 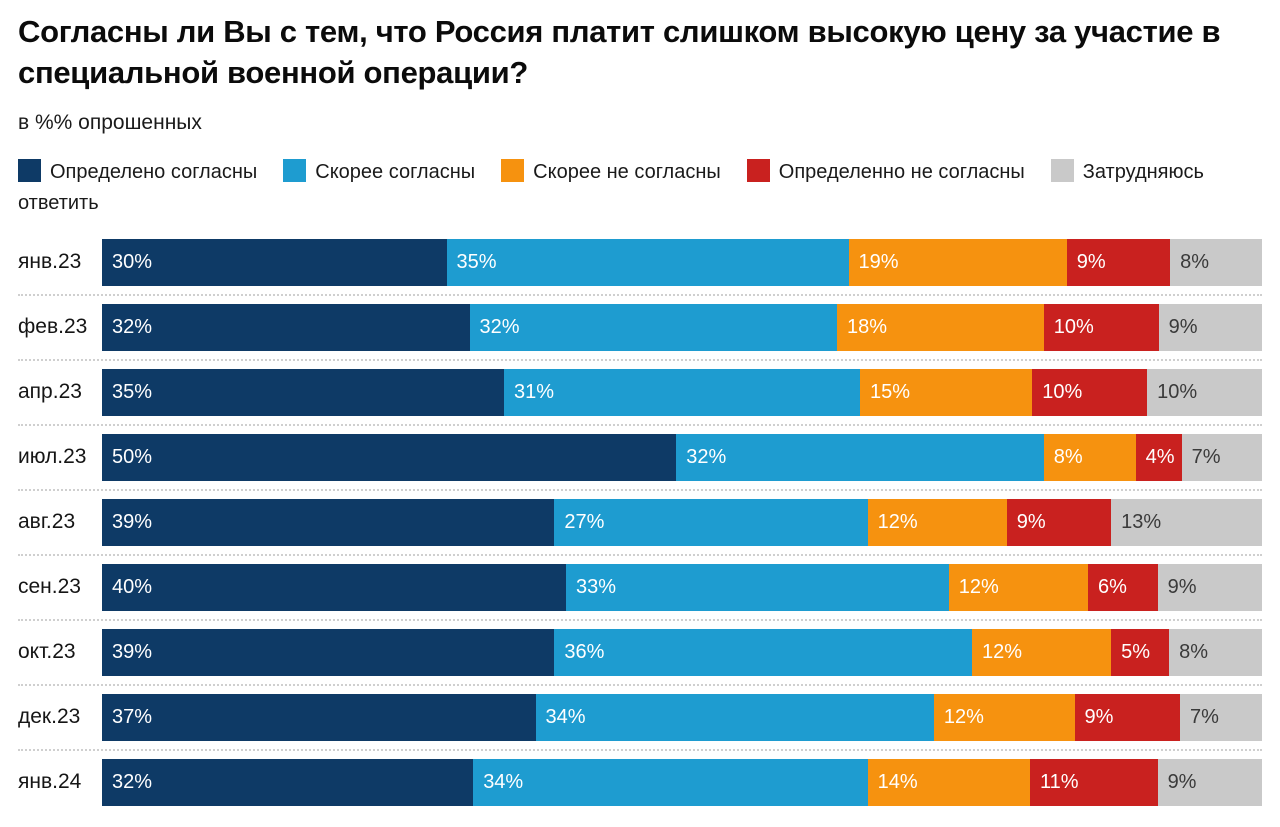 What do you see at coordinates (274, 262) in the screenshot?
I see `bar-segment: 30%` at bounding box center [274, 262].